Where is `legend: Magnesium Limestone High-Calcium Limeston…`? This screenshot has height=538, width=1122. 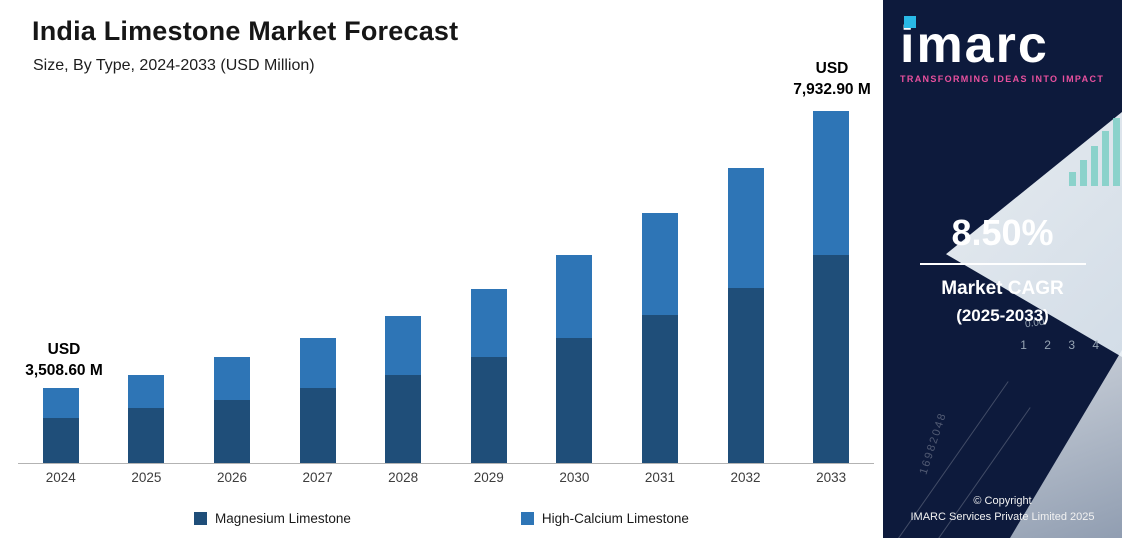
legend: Magnesium Limestone High-Calcium Limeston… is located at coordinates (441, 518).